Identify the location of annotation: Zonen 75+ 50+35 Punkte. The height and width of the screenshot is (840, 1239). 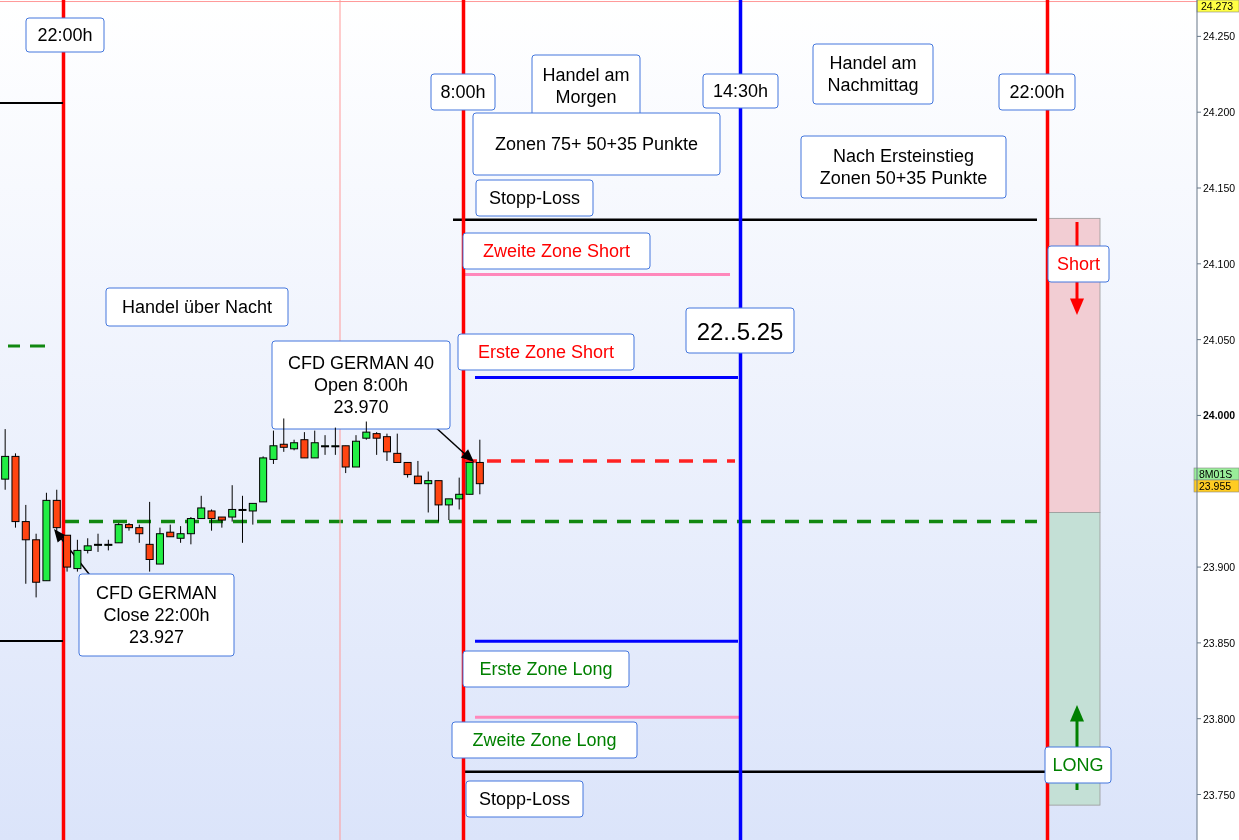
(596, 144).